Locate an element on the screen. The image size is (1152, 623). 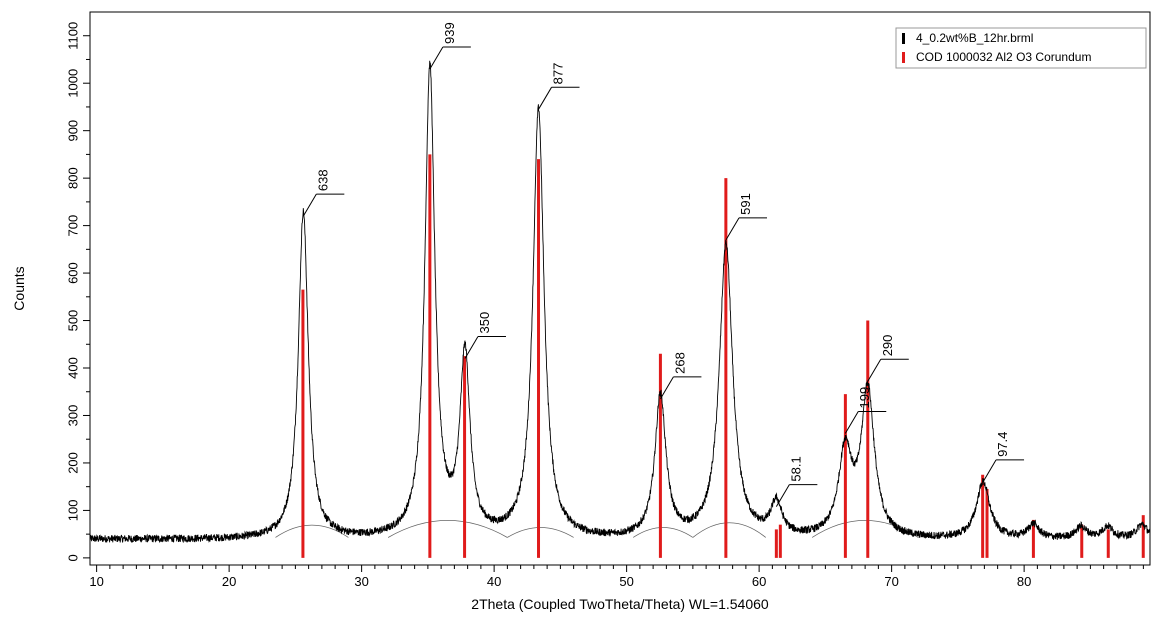
y-tick-label: 200 is located at coordinates (73, 463).